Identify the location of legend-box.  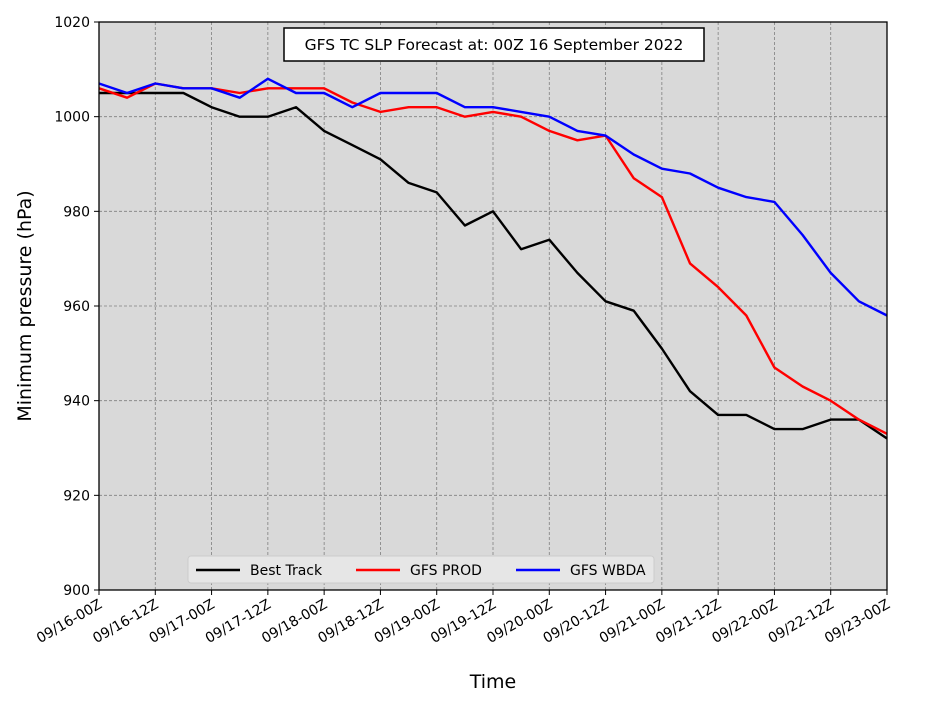
(421, 569).